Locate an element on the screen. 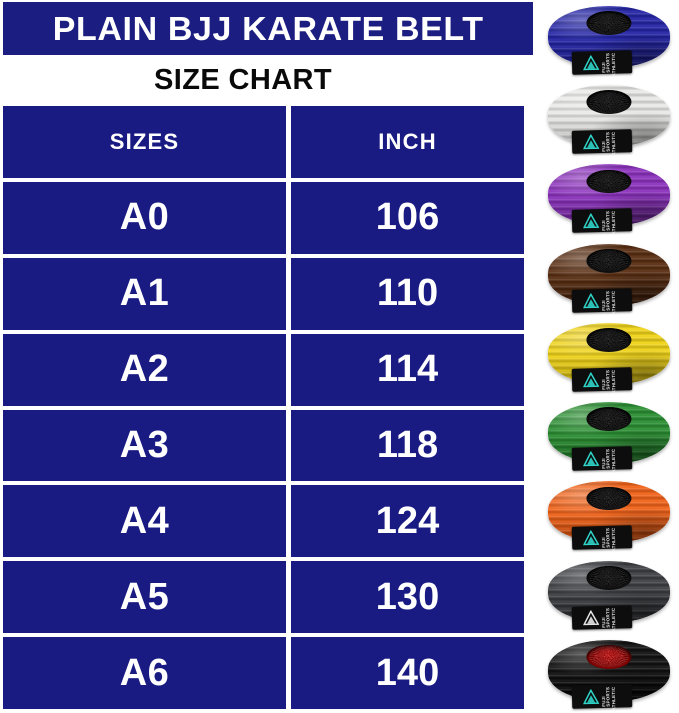 This screenshot has height=713, width=679. subtitle: SIZE CHART is located at coordinates (243, 79).